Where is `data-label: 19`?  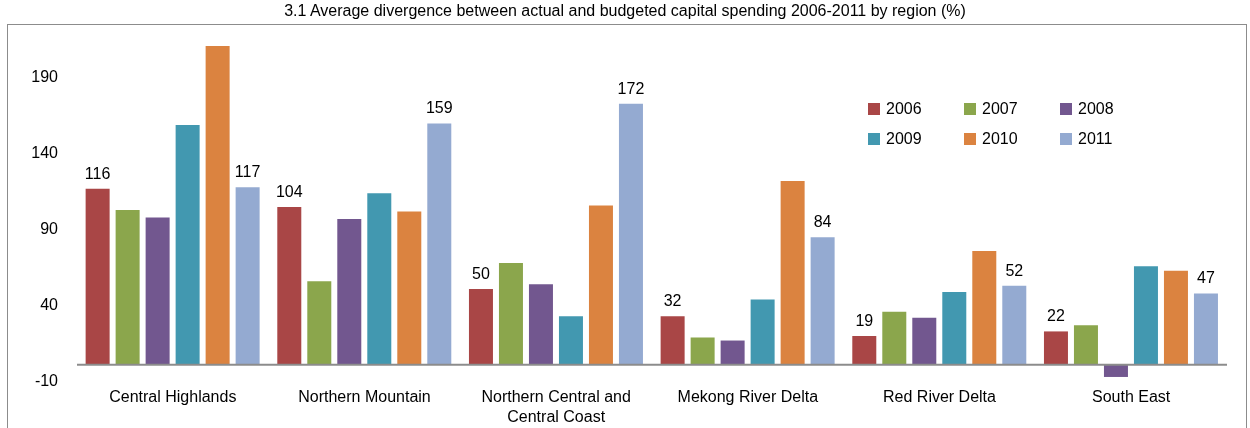
data-label: 19 is located at coordinates (864, 320).